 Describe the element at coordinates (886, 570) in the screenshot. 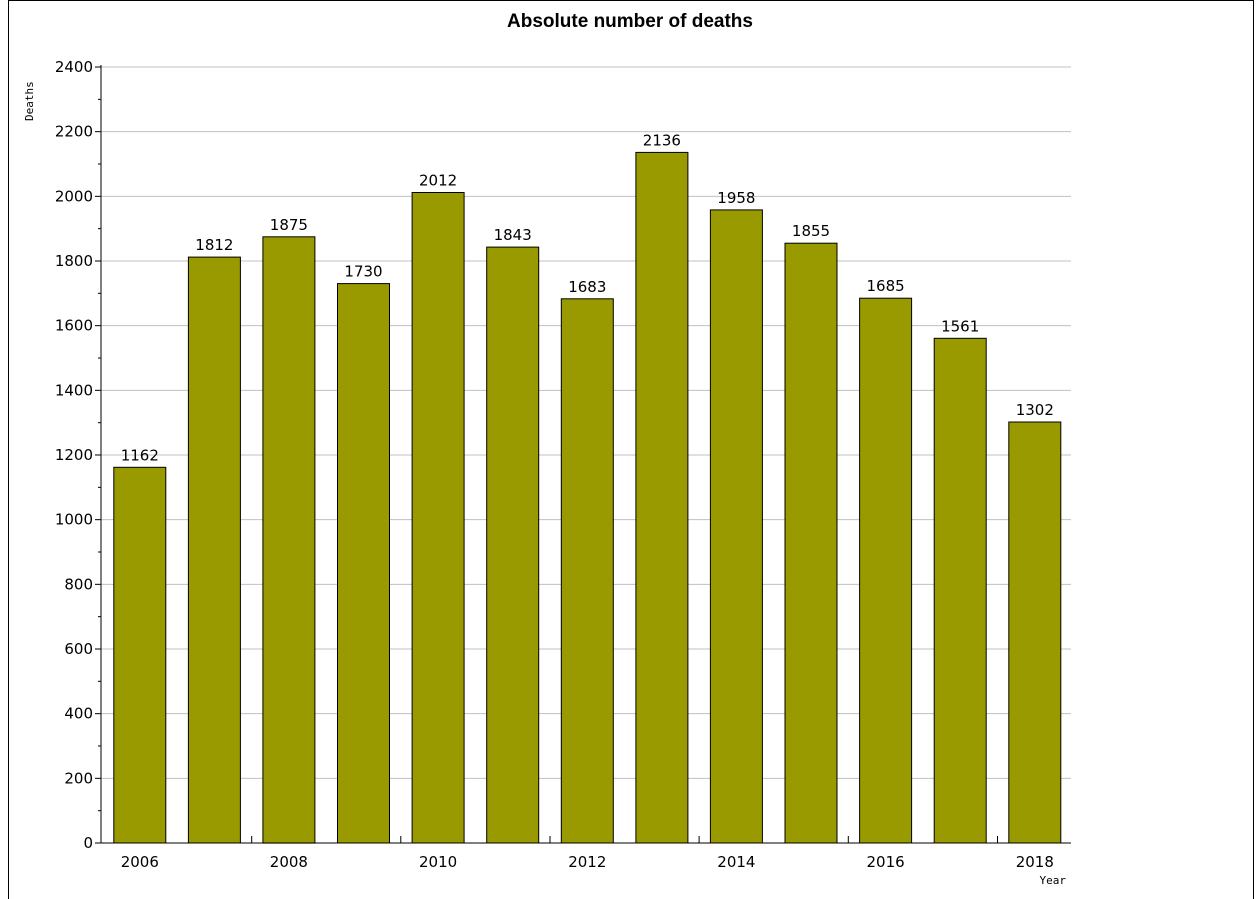

I see `bar-2016` at that location.